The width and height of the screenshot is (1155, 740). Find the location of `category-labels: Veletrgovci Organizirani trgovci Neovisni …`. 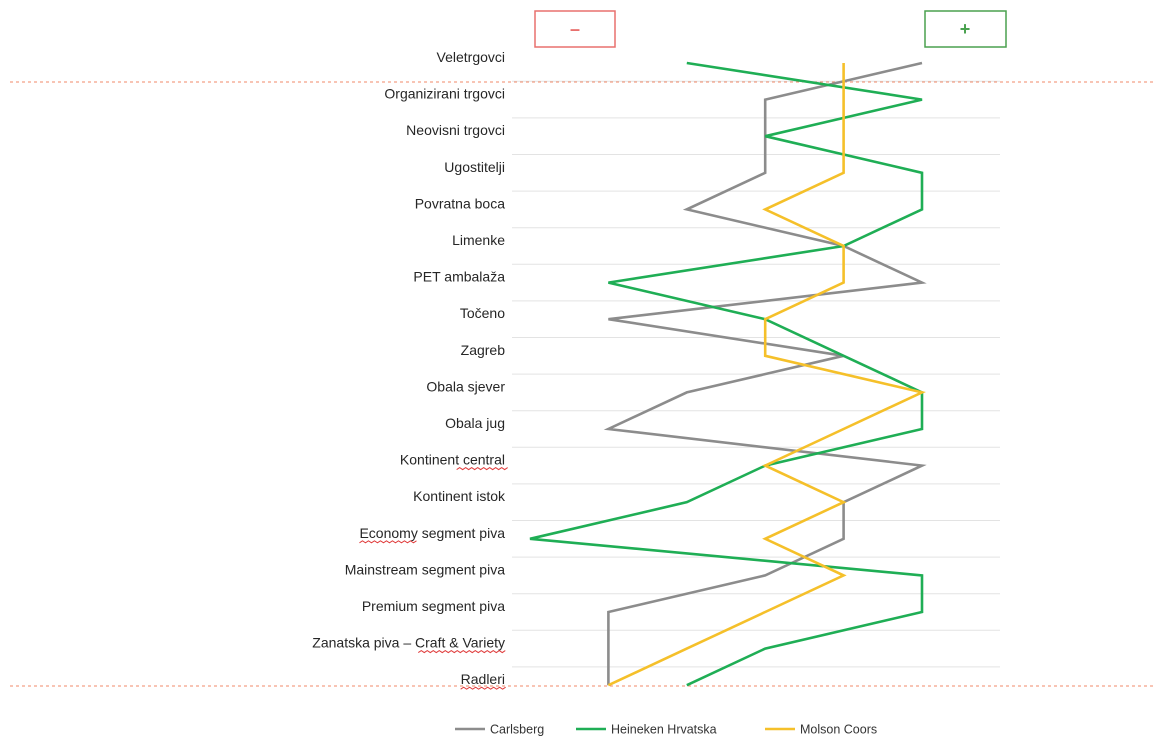

category-labels: Veletrgovci Organizirani trgovci Neovisni … is located at coordinates (410, 369).